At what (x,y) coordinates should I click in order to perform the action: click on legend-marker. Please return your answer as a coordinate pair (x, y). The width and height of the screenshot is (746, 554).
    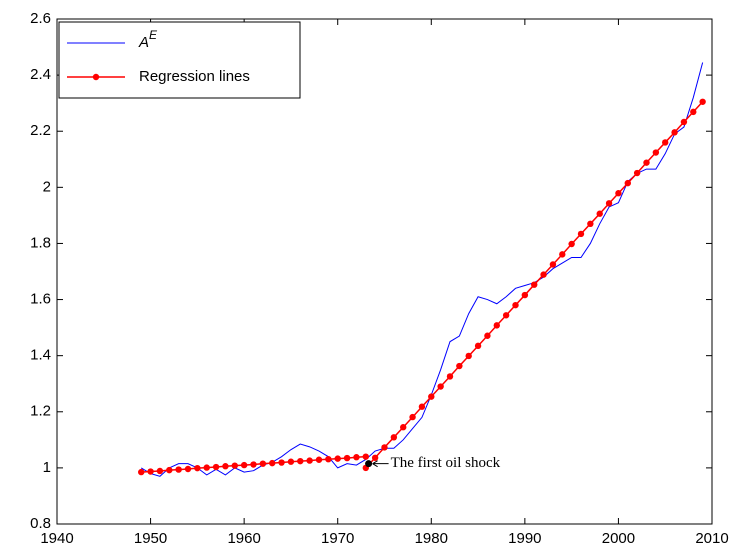
    Looking at the image, I should click on (96, 77).